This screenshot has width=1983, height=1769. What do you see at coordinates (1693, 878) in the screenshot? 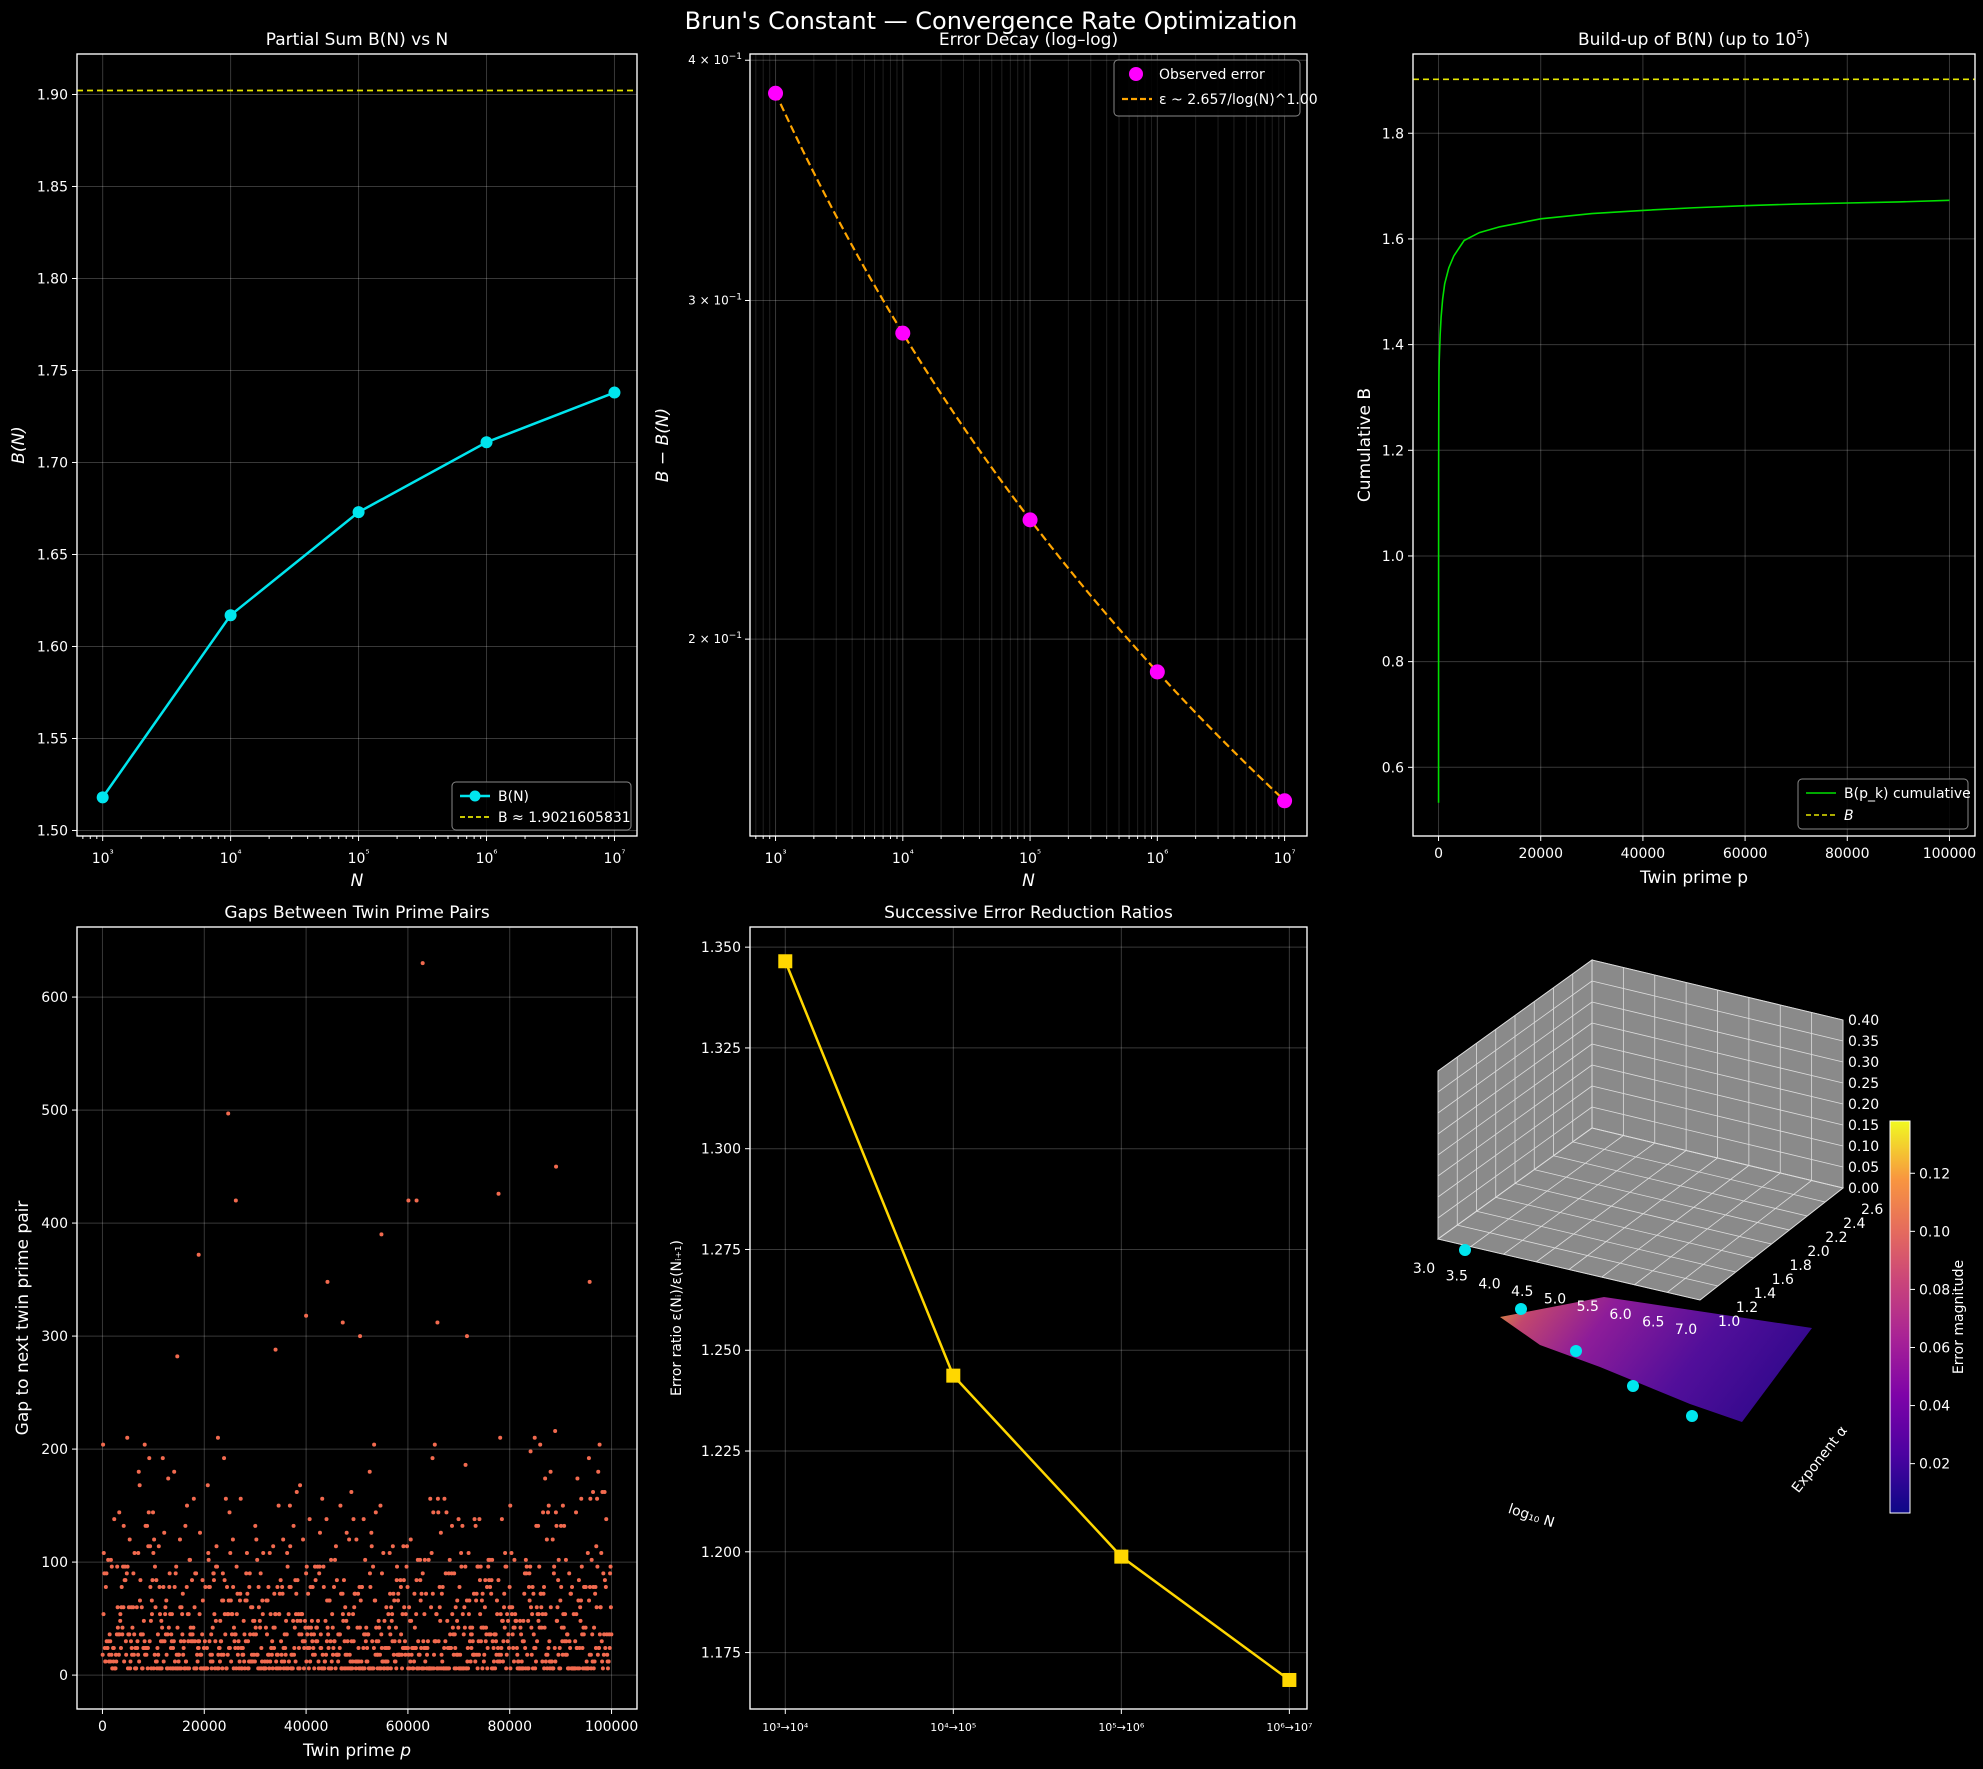
I see `x-axis-label: Twin prime p` at bounding box center [1693, 878].